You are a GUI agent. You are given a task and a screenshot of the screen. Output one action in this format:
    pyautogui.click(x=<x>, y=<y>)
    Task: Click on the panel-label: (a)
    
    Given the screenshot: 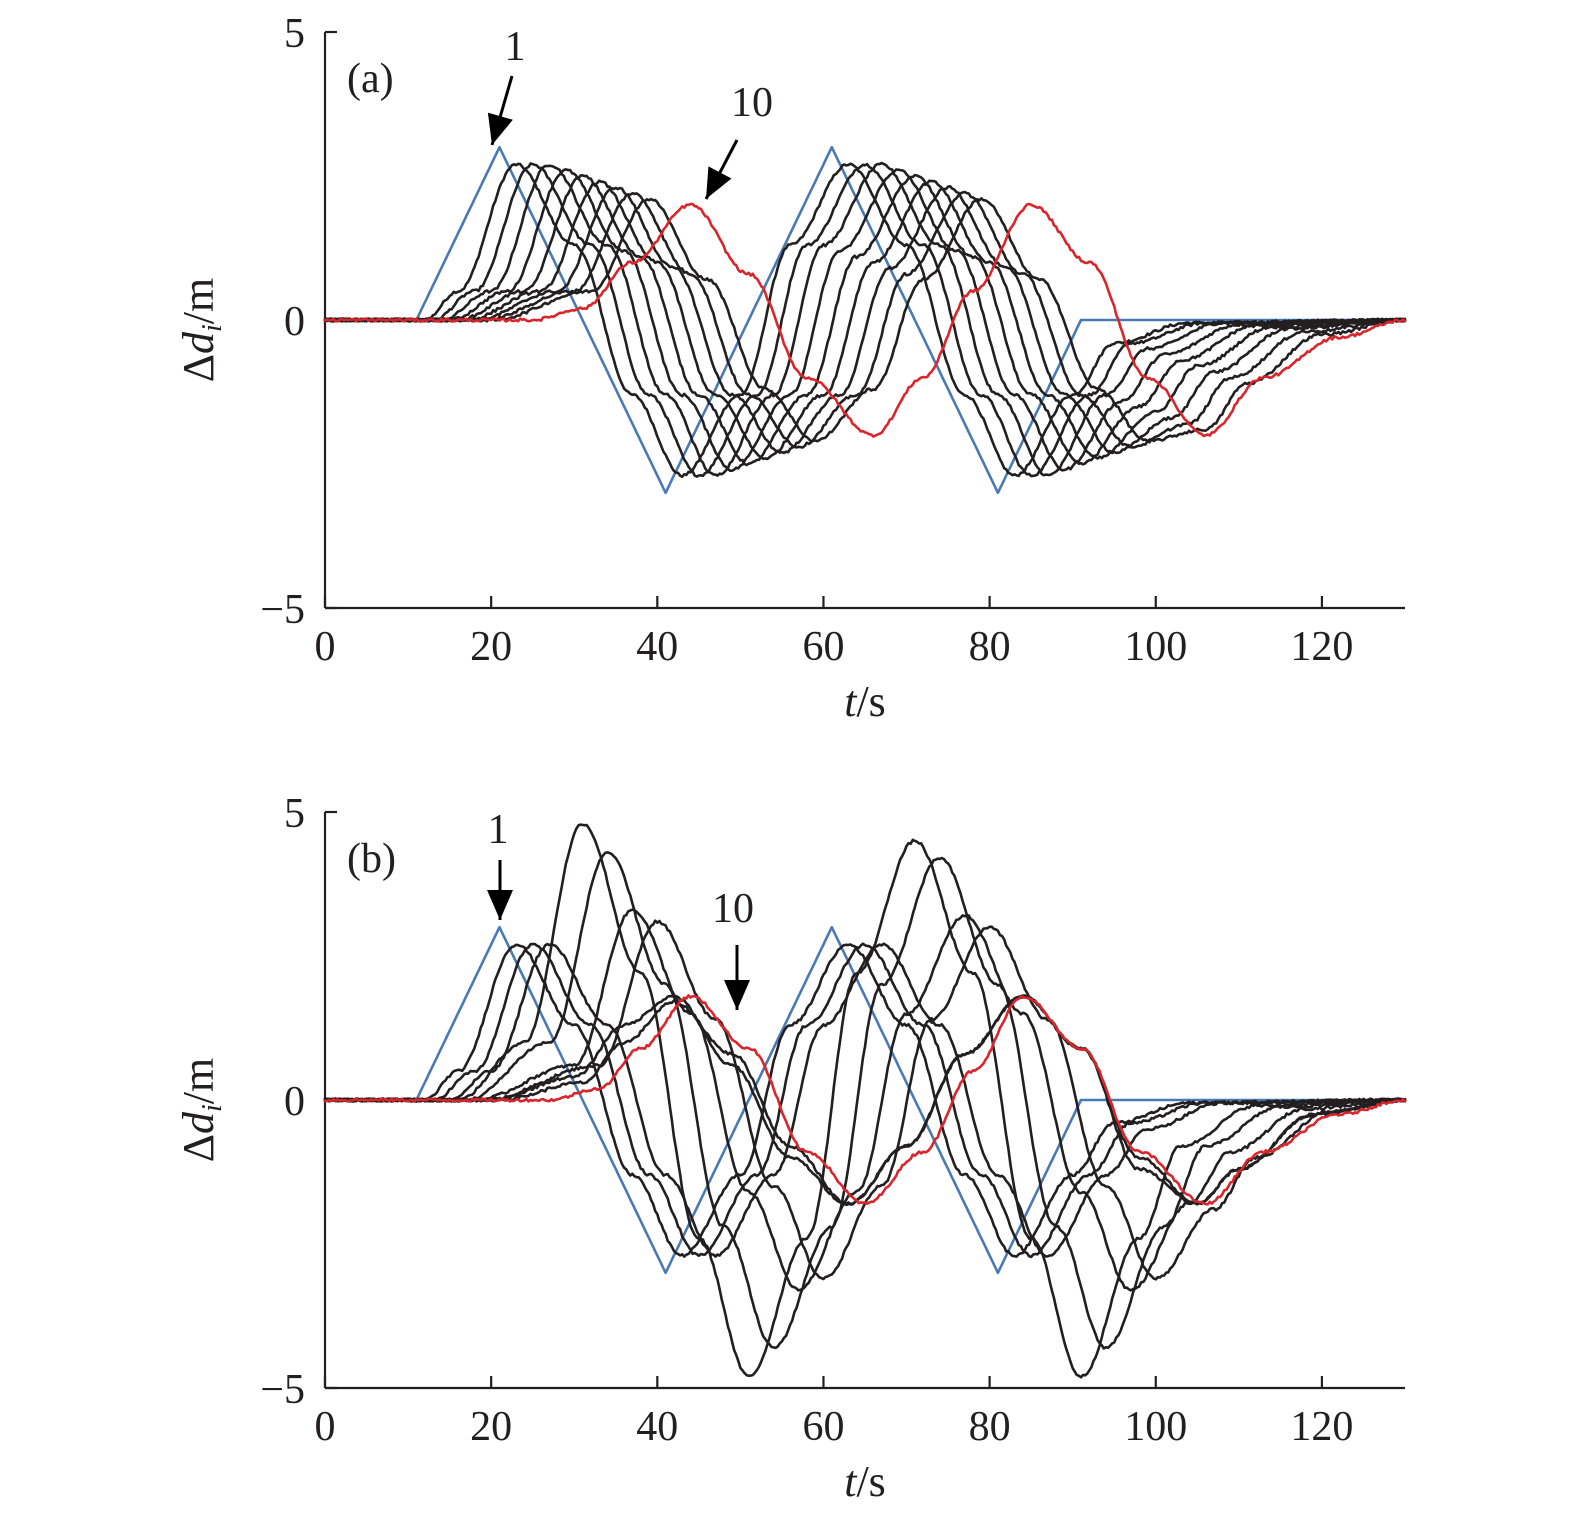 What is the action you would take?
    pyautogui.click(x=370, y=79)
    